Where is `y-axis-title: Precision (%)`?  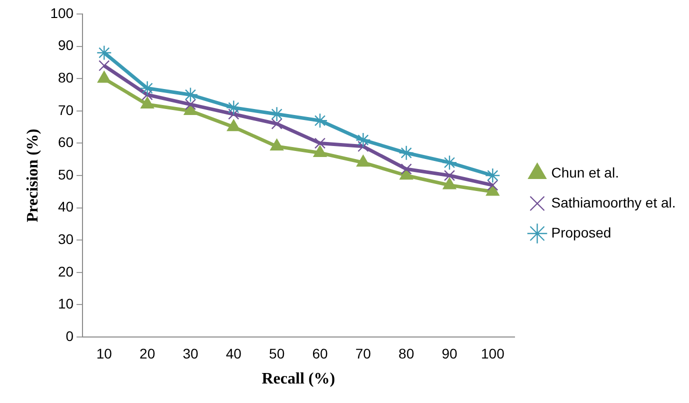 y-axis-title: Precision (%) is located at coordinates (33, 175).